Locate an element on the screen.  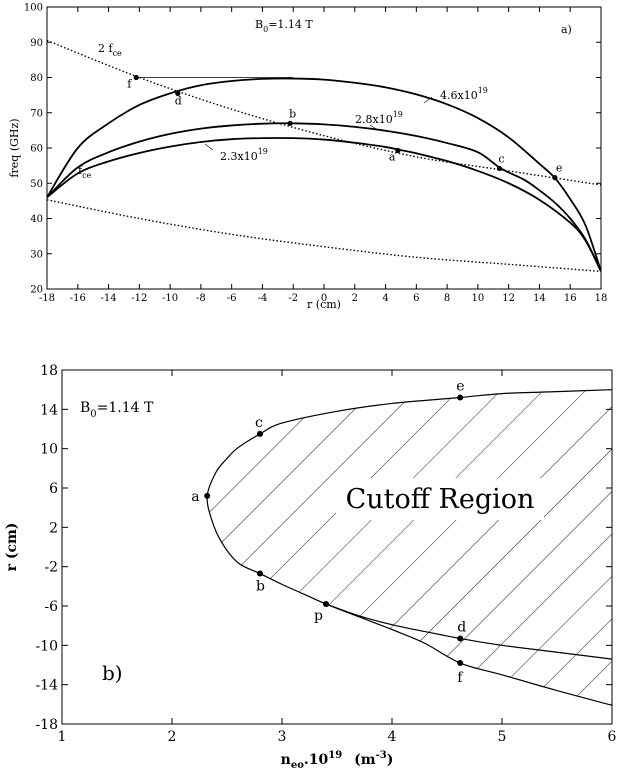
x-tick-label: 16 is located at coordinates (570, 298).